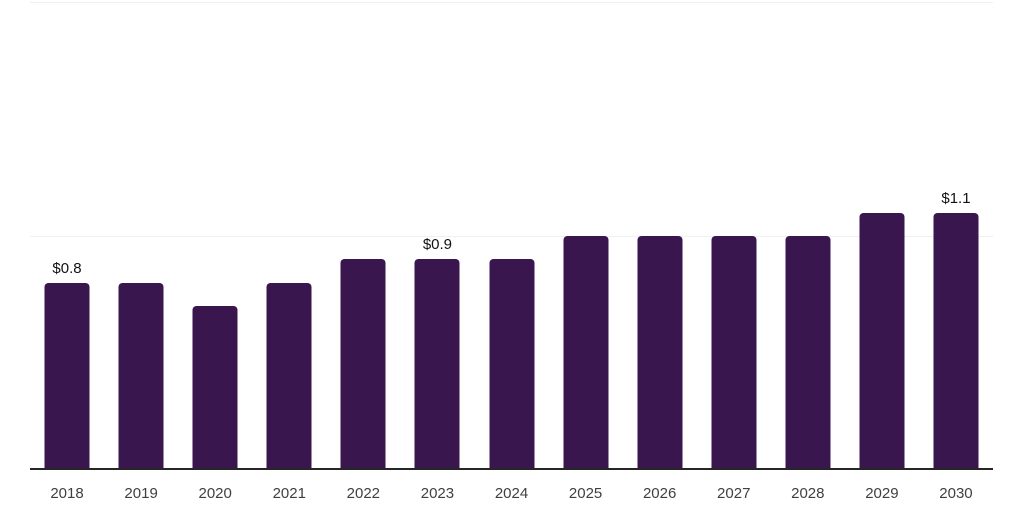 This screenshot has height=512, width=1024. What do you see at coordinates (67, 376) in the screenshot?
I see `bar-2018` at bounding box center [67, 376].